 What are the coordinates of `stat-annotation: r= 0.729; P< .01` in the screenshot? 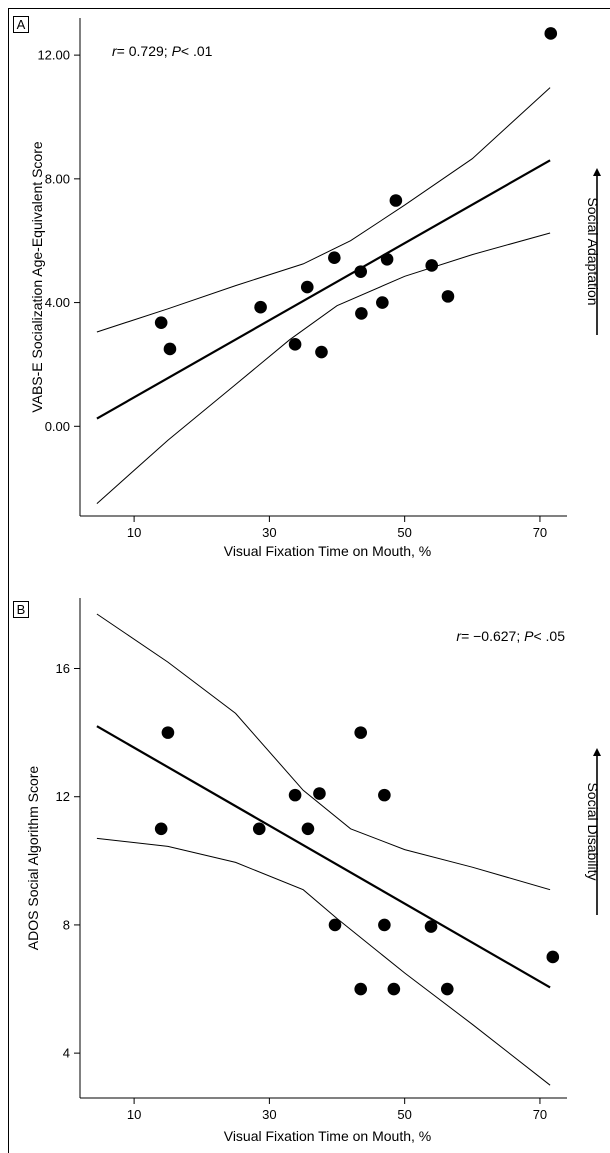 It's located at (162, 51).